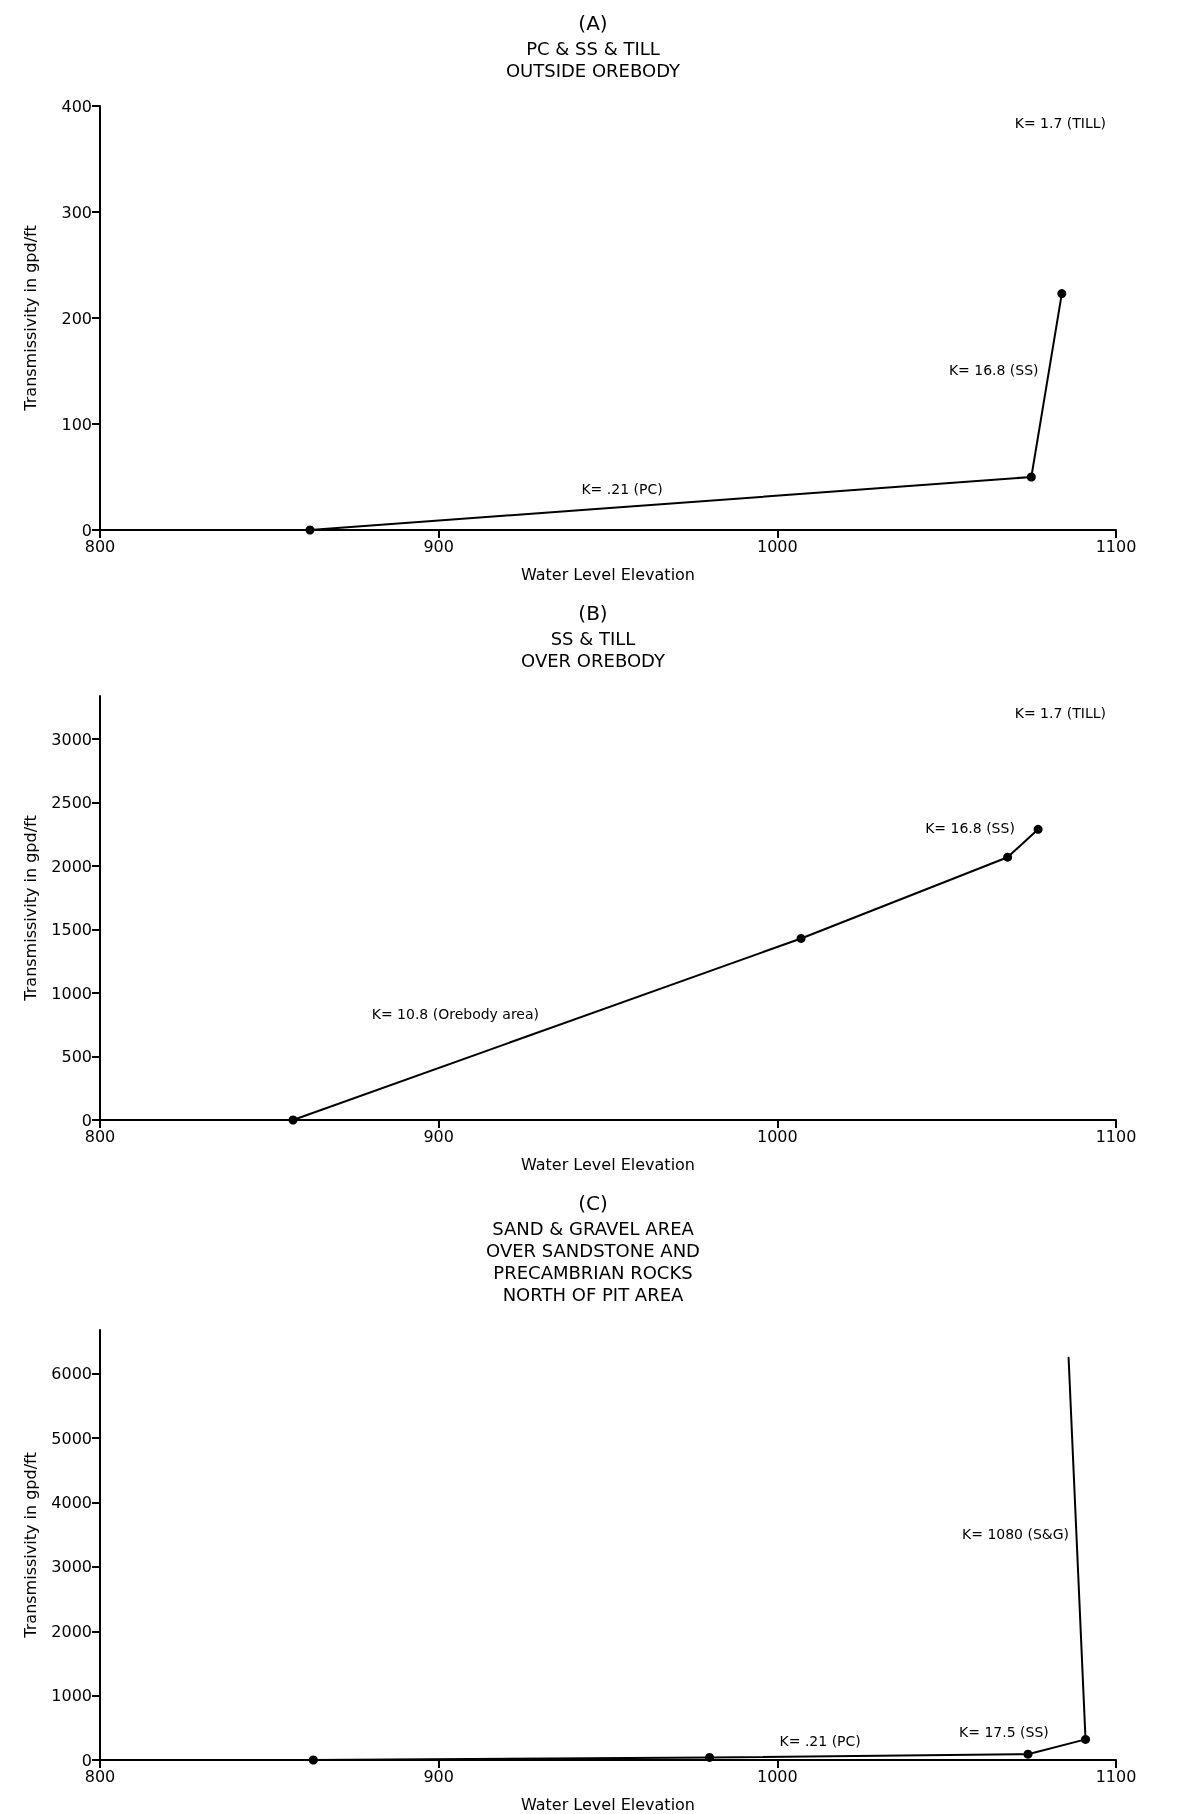  I want to click on annotation: K= 10.8 (Orebody area), so click(455, 1014).